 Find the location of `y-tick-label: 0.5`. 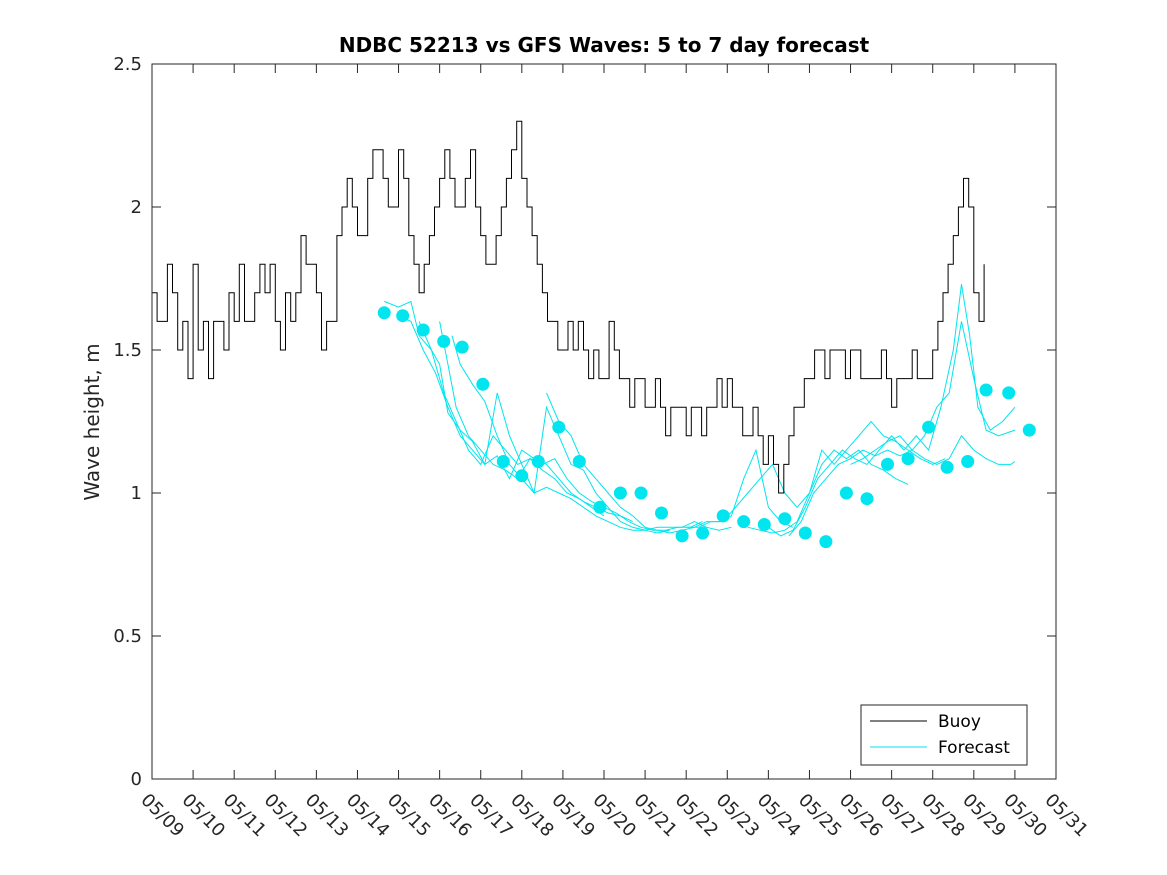

y-tick-label: 0.5 is located at coordinates (127, 636).